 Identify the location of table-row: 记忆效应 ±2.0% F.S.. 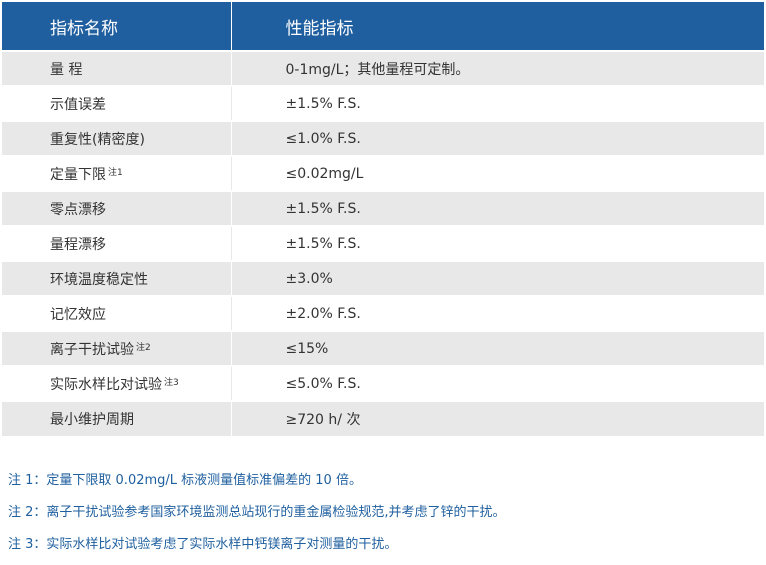
(383, 313).